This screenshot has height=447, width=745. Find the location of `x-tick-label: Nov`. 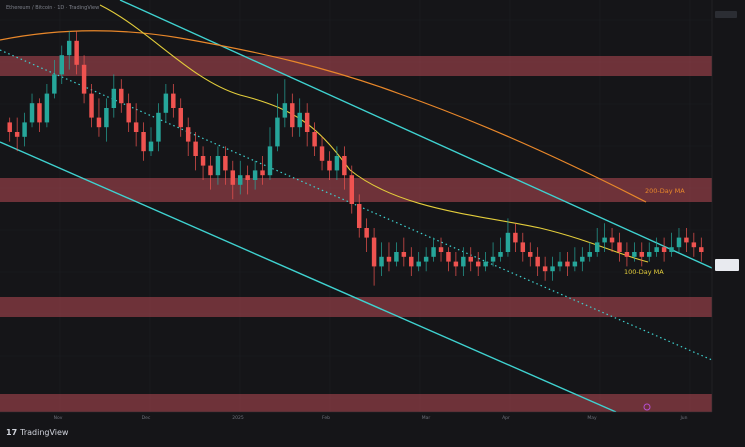

x-tick-label: Nov is located at coordinates (58, 418).